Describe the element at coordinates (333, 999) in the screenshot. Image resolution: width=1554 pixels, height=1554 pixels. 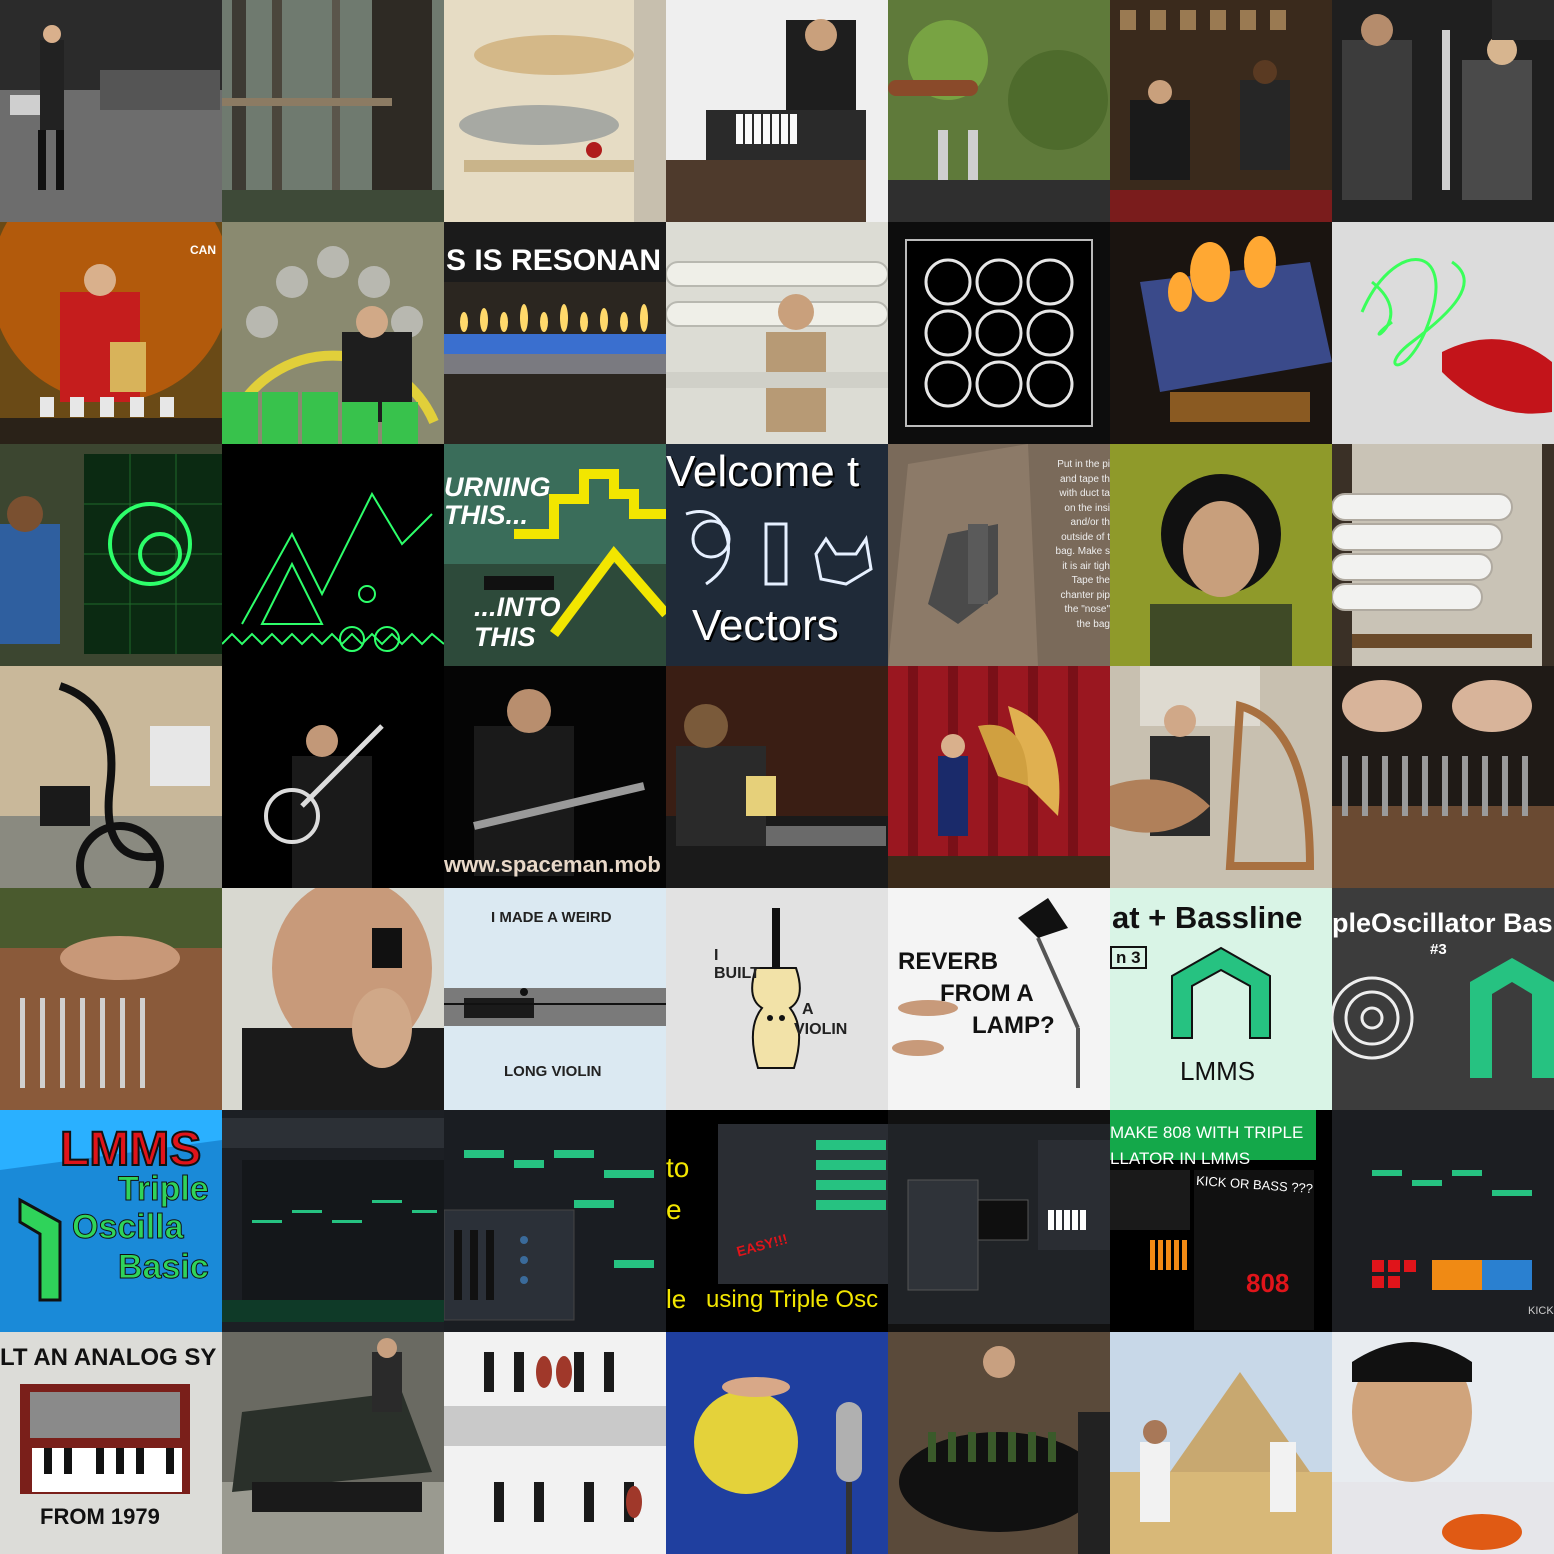
I see `thumbnail-harmonica-player` at that location.